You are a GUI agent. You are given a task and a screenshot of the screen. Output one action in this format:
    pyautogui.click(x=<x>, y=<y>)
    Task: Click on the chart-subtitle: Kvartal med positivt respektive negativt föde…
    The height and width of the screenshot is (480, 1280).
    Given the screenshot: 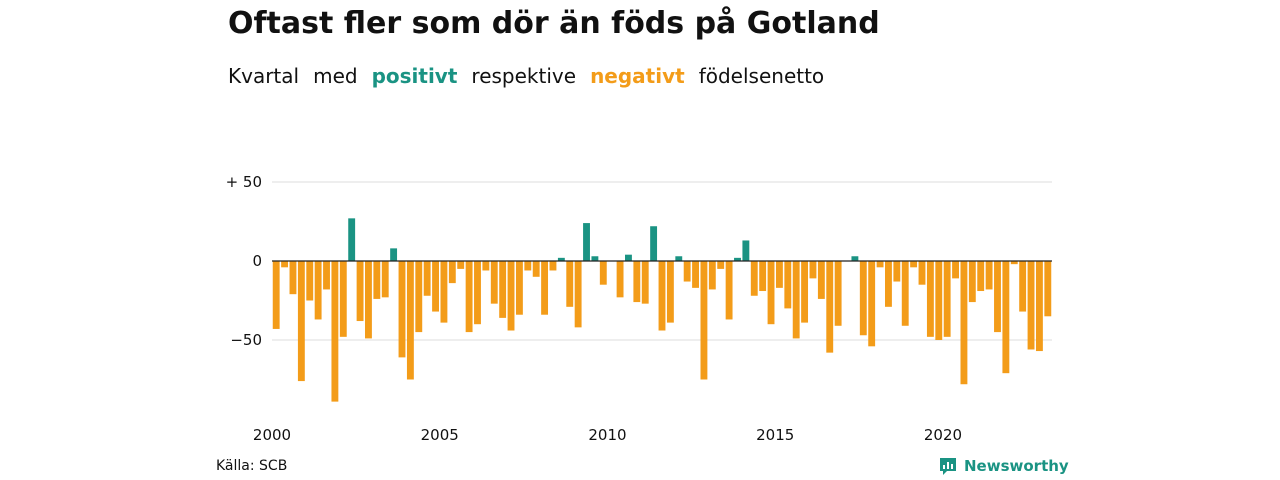 What is the action you would take?
    pyautogui.click(x=533, y=76)
    